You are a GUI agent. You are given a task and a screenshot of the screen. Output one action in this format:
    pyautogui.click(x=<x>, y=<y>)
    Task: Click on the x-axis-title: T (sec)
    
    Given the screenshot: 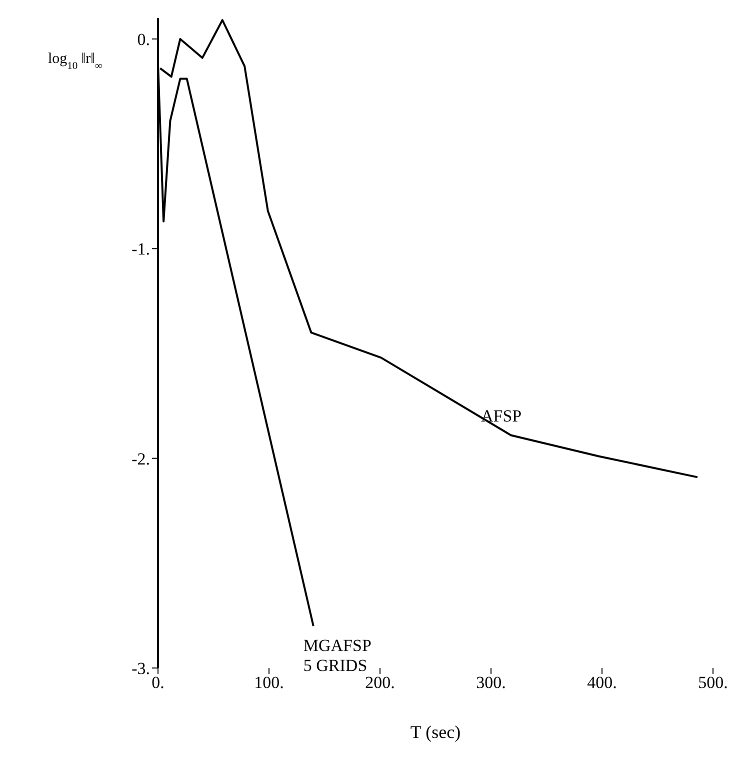 What is the action you would take?
    pyautogui.click(x=435, y=732)
    